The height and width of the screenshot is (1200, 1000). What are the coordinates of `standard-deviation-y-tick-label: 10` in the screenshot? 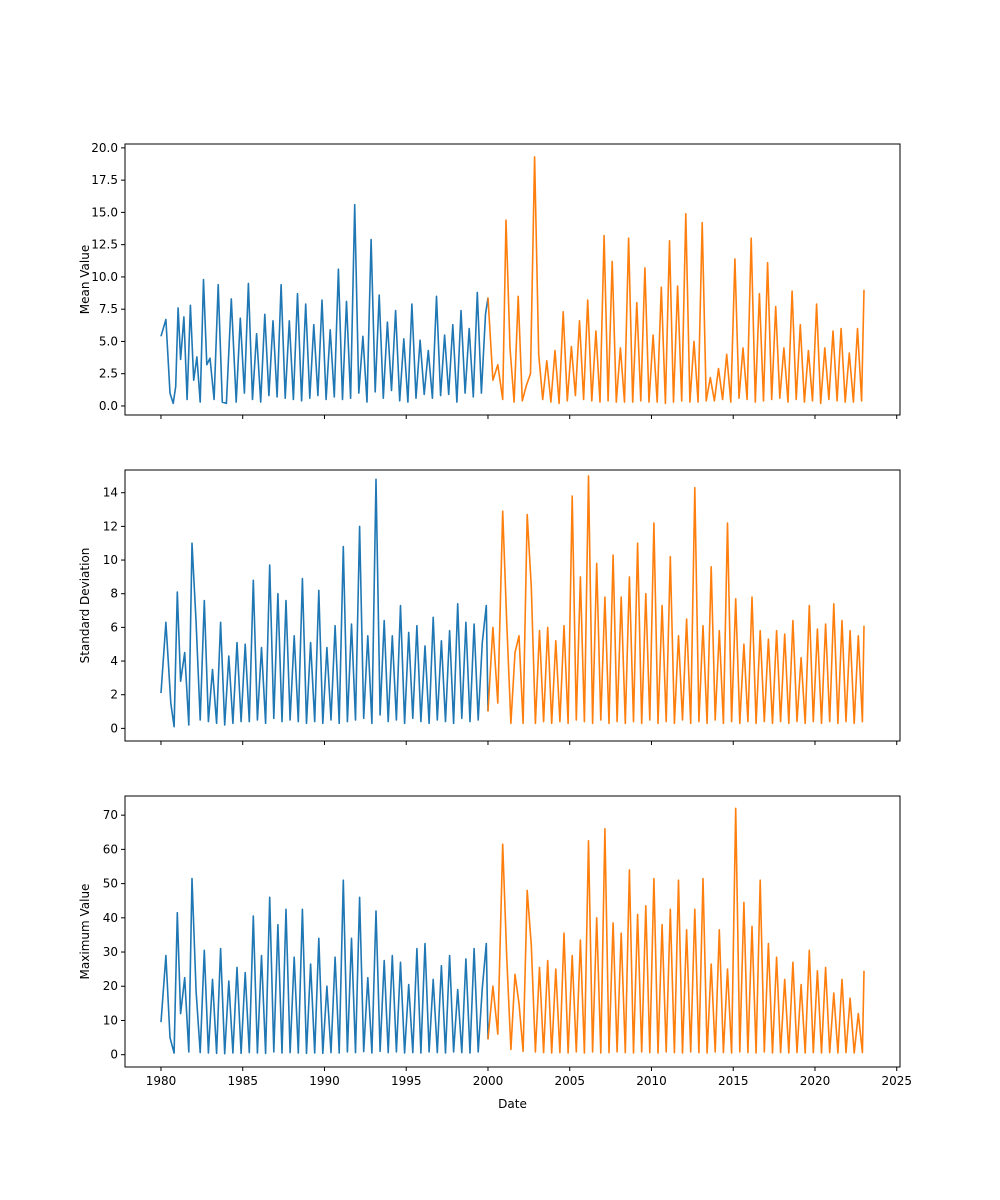 It's located at (110, 560).